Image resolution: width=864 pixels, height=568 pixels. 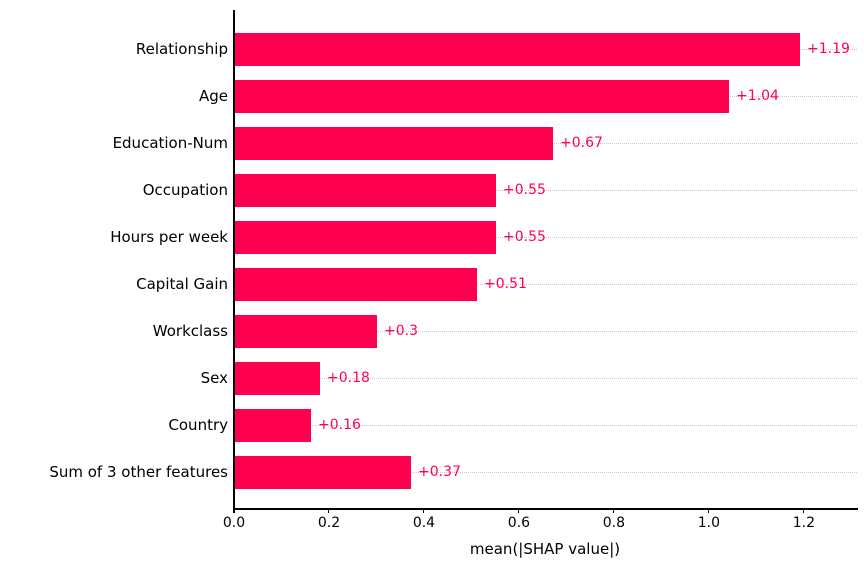 I want to click on bar-value-label: +0.18, so click(x=348, y=378).